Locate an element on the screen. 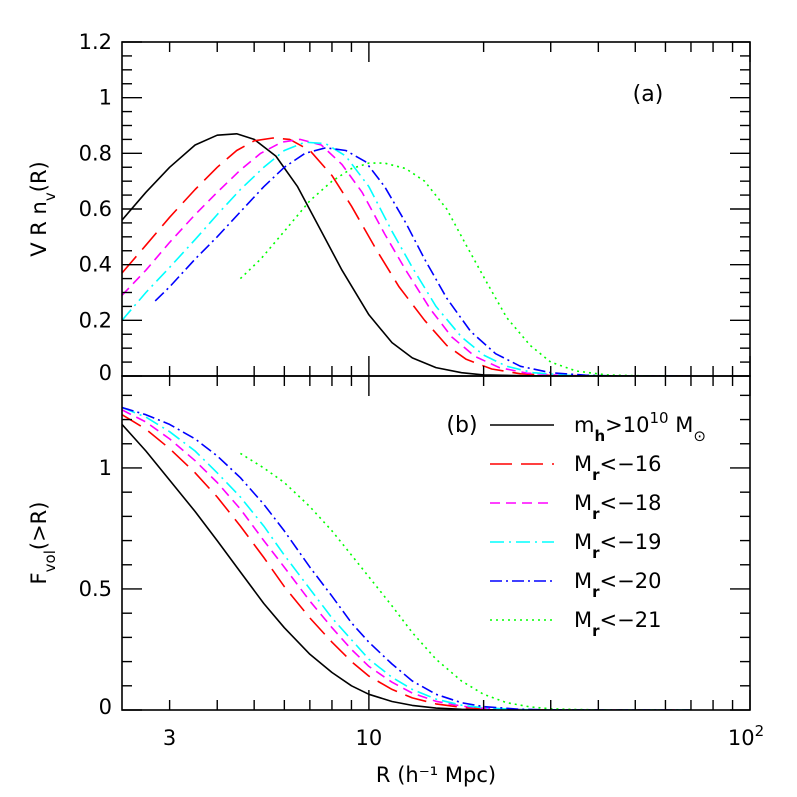  legend: mh>1010 M⊙ Mr<−16 Mr<−18 Mr<−19 Mr<−20 Mr<−21 is located at coordinates (598, 524).